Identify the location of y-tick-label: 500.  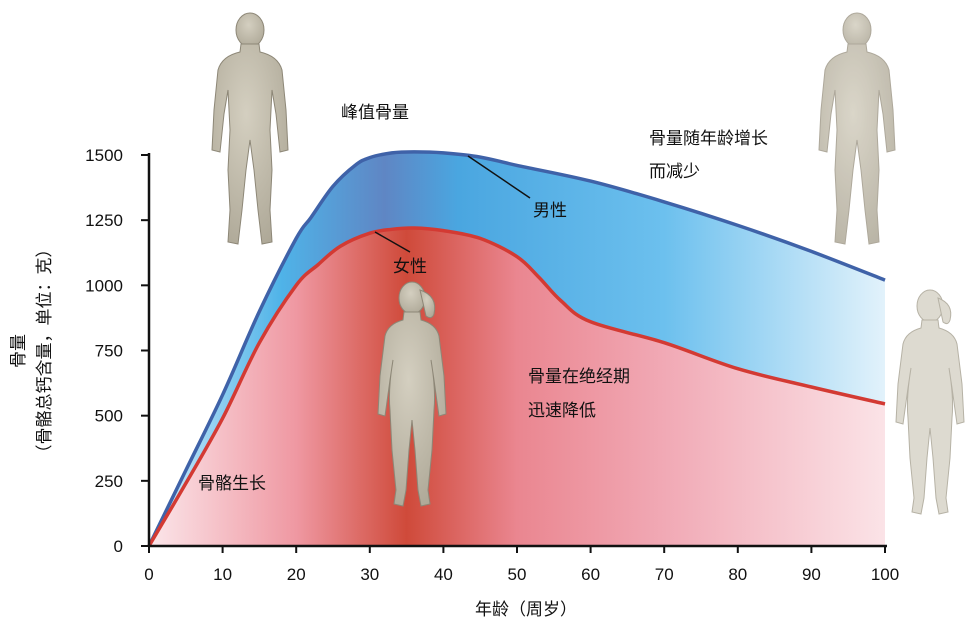
(109, 416).